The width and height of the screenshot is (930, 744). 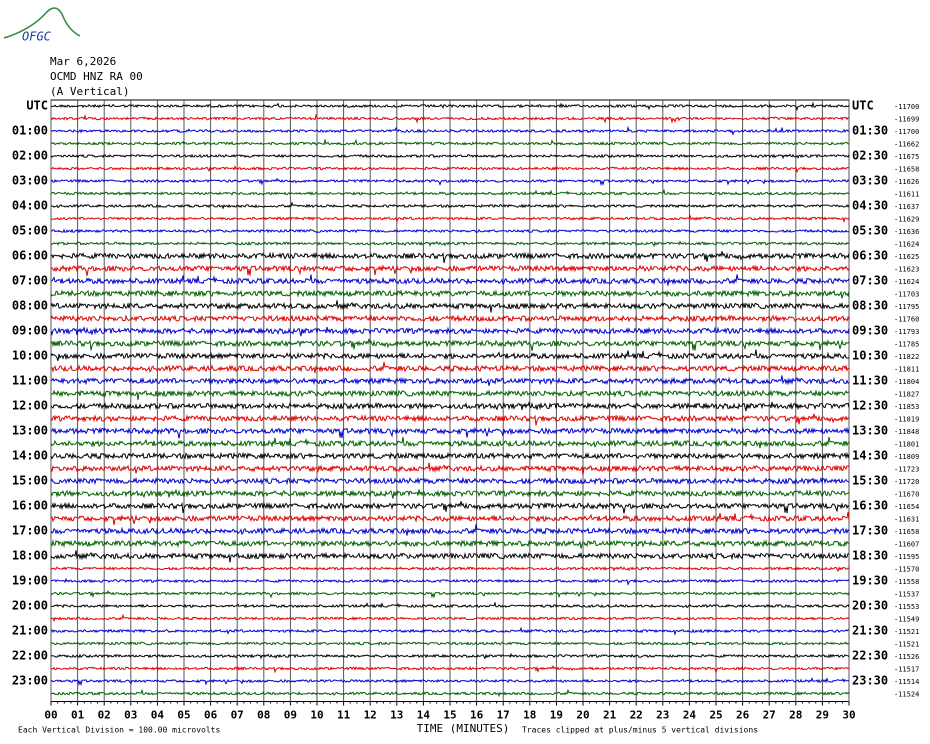 I want to click on right-time-label: 18:30, so click(x=870, y=556).